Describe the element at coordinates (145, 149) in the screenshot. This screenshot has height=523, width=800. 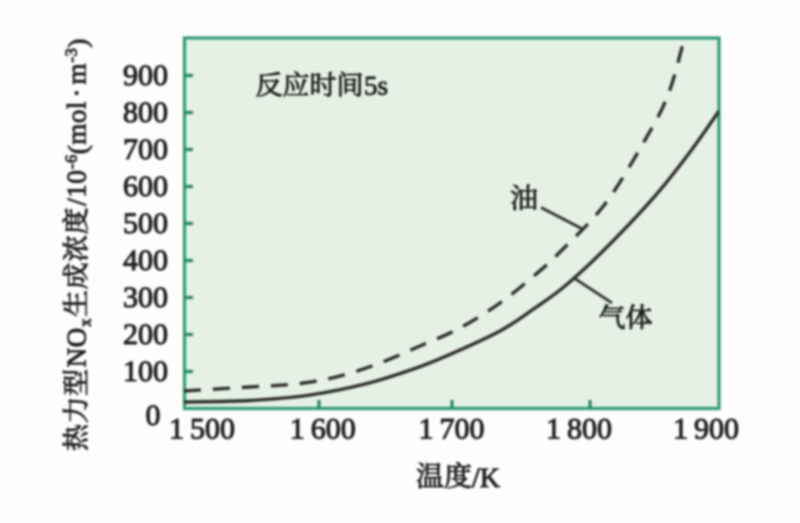
I see `svg-text: 700` at that location.